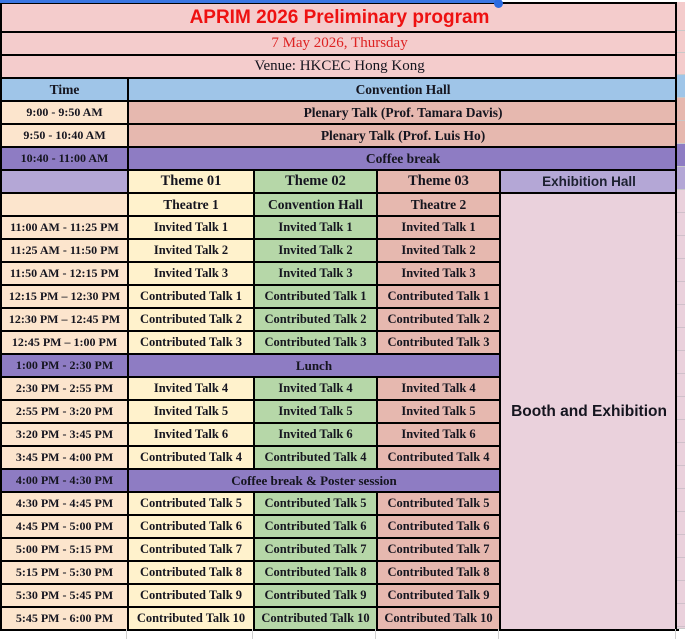  What do you see at coordinates (64, 457) in the screenshot?
I see `time-cell: 3:45 PM - 4:00 PM` at bounding box center [64, 457].